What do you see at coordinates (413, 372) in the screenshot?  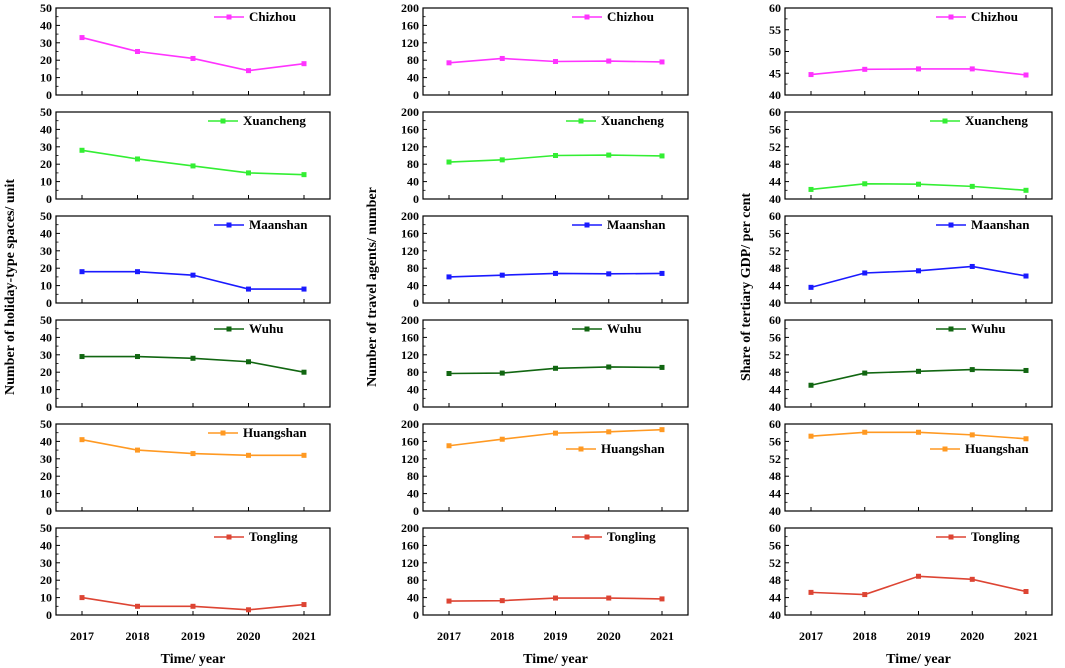 I see `y-tick-label: 80` at bounding box center [413, 372].